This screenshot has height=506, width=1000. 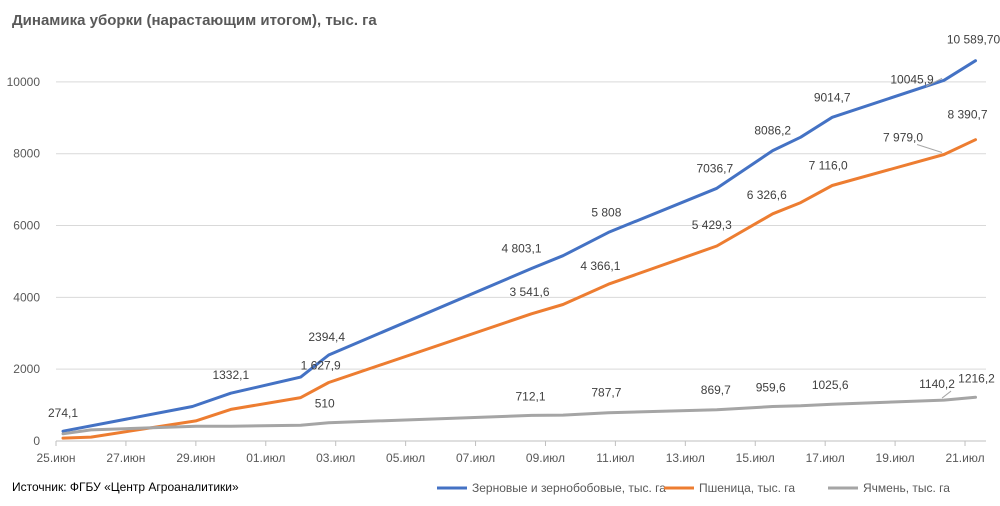 What do you see at coordinates (937, 384) in the screenshot?
I see `data-label: 1140,2` at bounding box center [937, 384].